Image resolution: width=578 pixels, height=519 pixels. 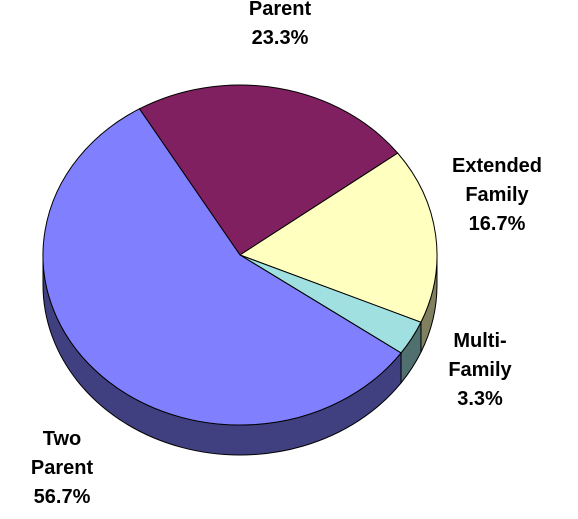 What do you see at coordinates (497, 180) in the screenshot?
I see `category-name: Extended Family` at bounding box center [497, 180].